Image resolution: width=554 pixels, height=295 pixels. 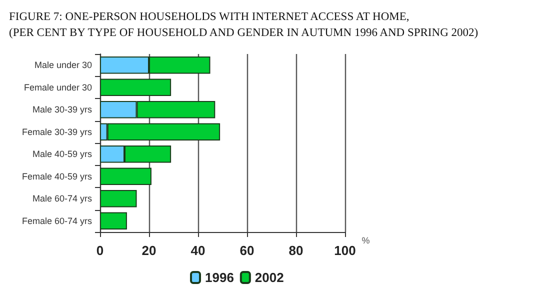 I want to click on y-tick-label: Male 60-74 yrs, so click(x=62, y=199).